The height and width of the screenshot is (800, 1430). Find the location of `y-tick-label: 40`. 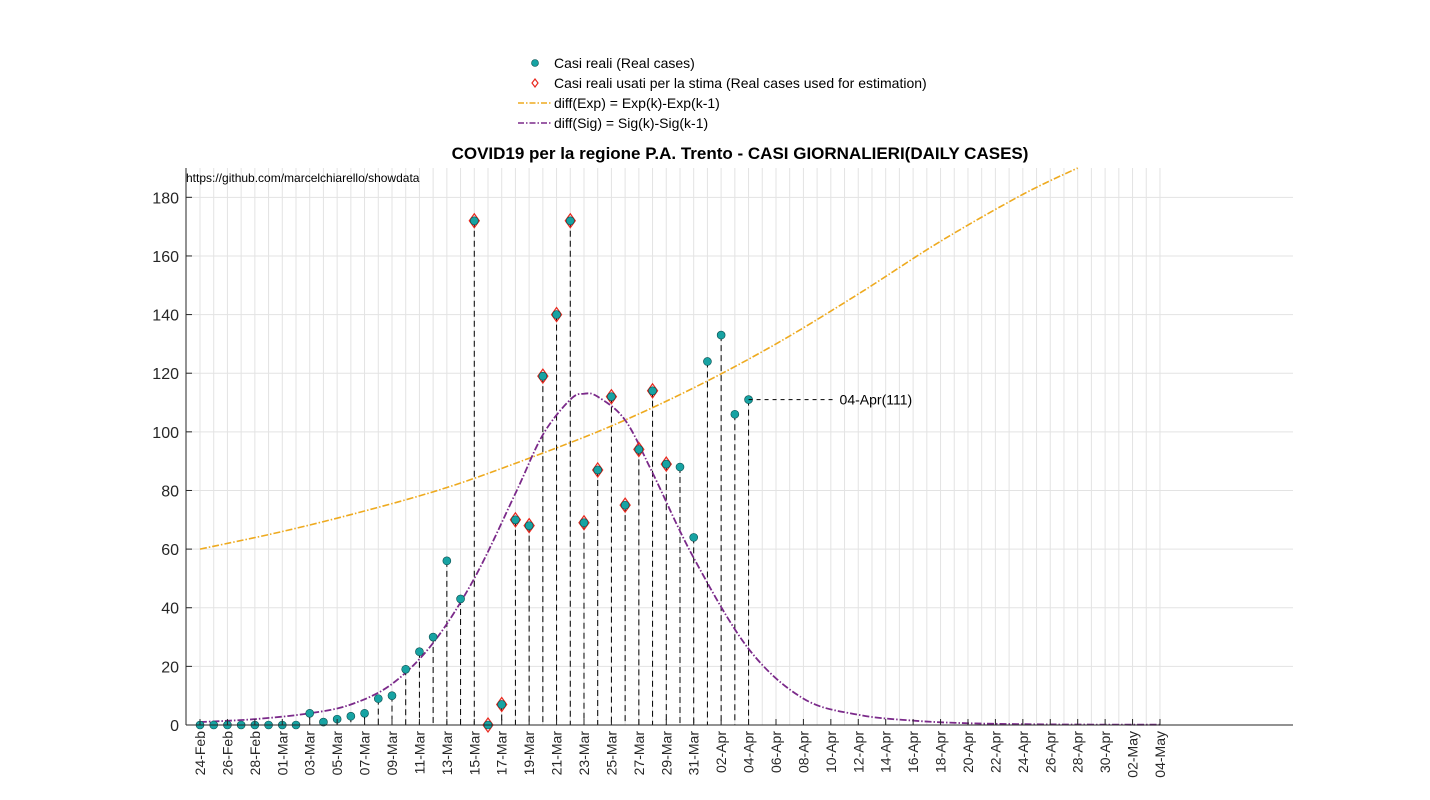

y-tick-label: 40 is located at coordinates (170, 609).